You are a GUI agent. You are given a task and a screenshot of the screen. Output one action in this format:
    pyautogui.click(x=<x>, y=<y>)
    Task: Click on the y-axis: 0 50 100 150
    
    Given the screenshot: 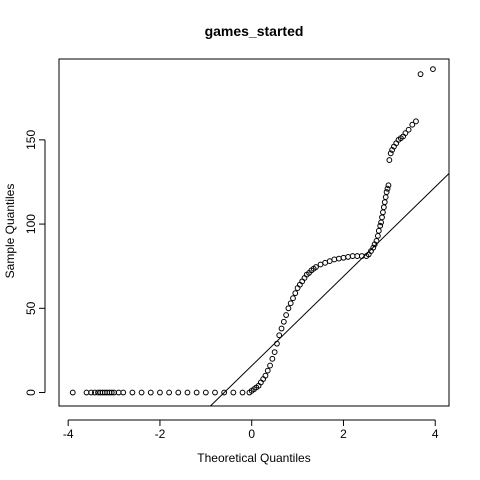 What is the action you would take?
    pyautogui.click(x=35, y=263)
    